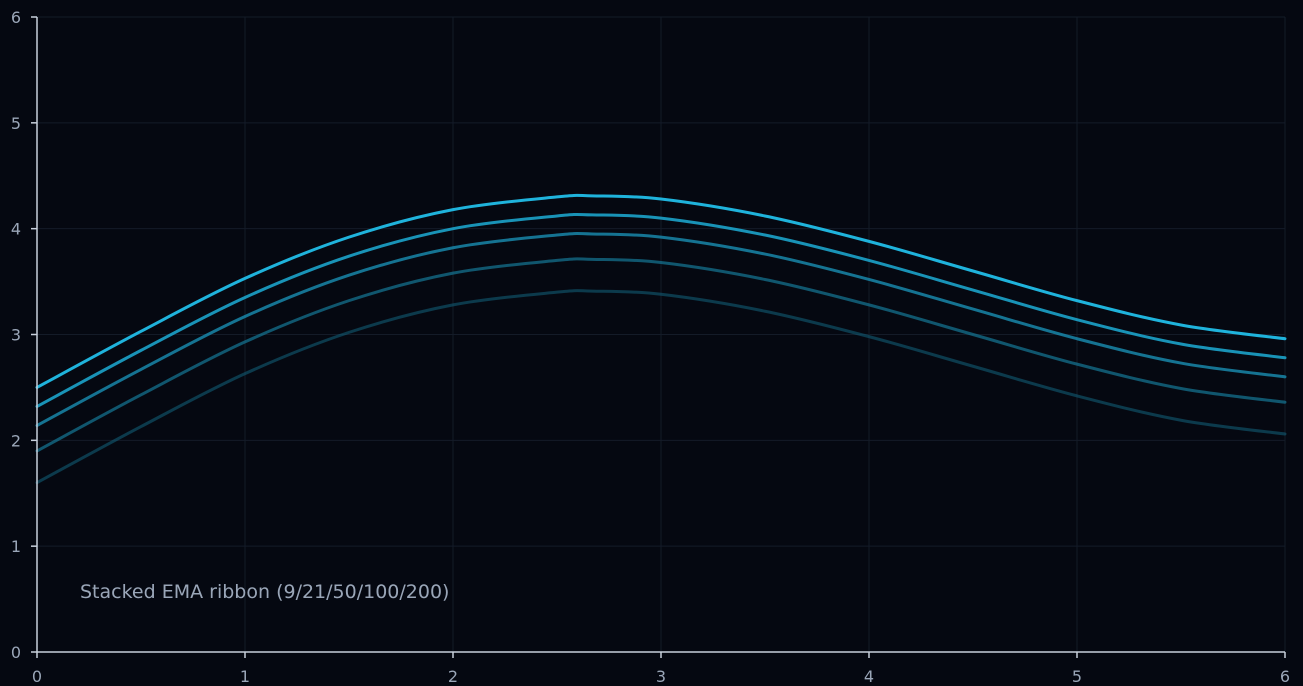  I want to click on x-tick-label-2: 2, so click(453, 676).